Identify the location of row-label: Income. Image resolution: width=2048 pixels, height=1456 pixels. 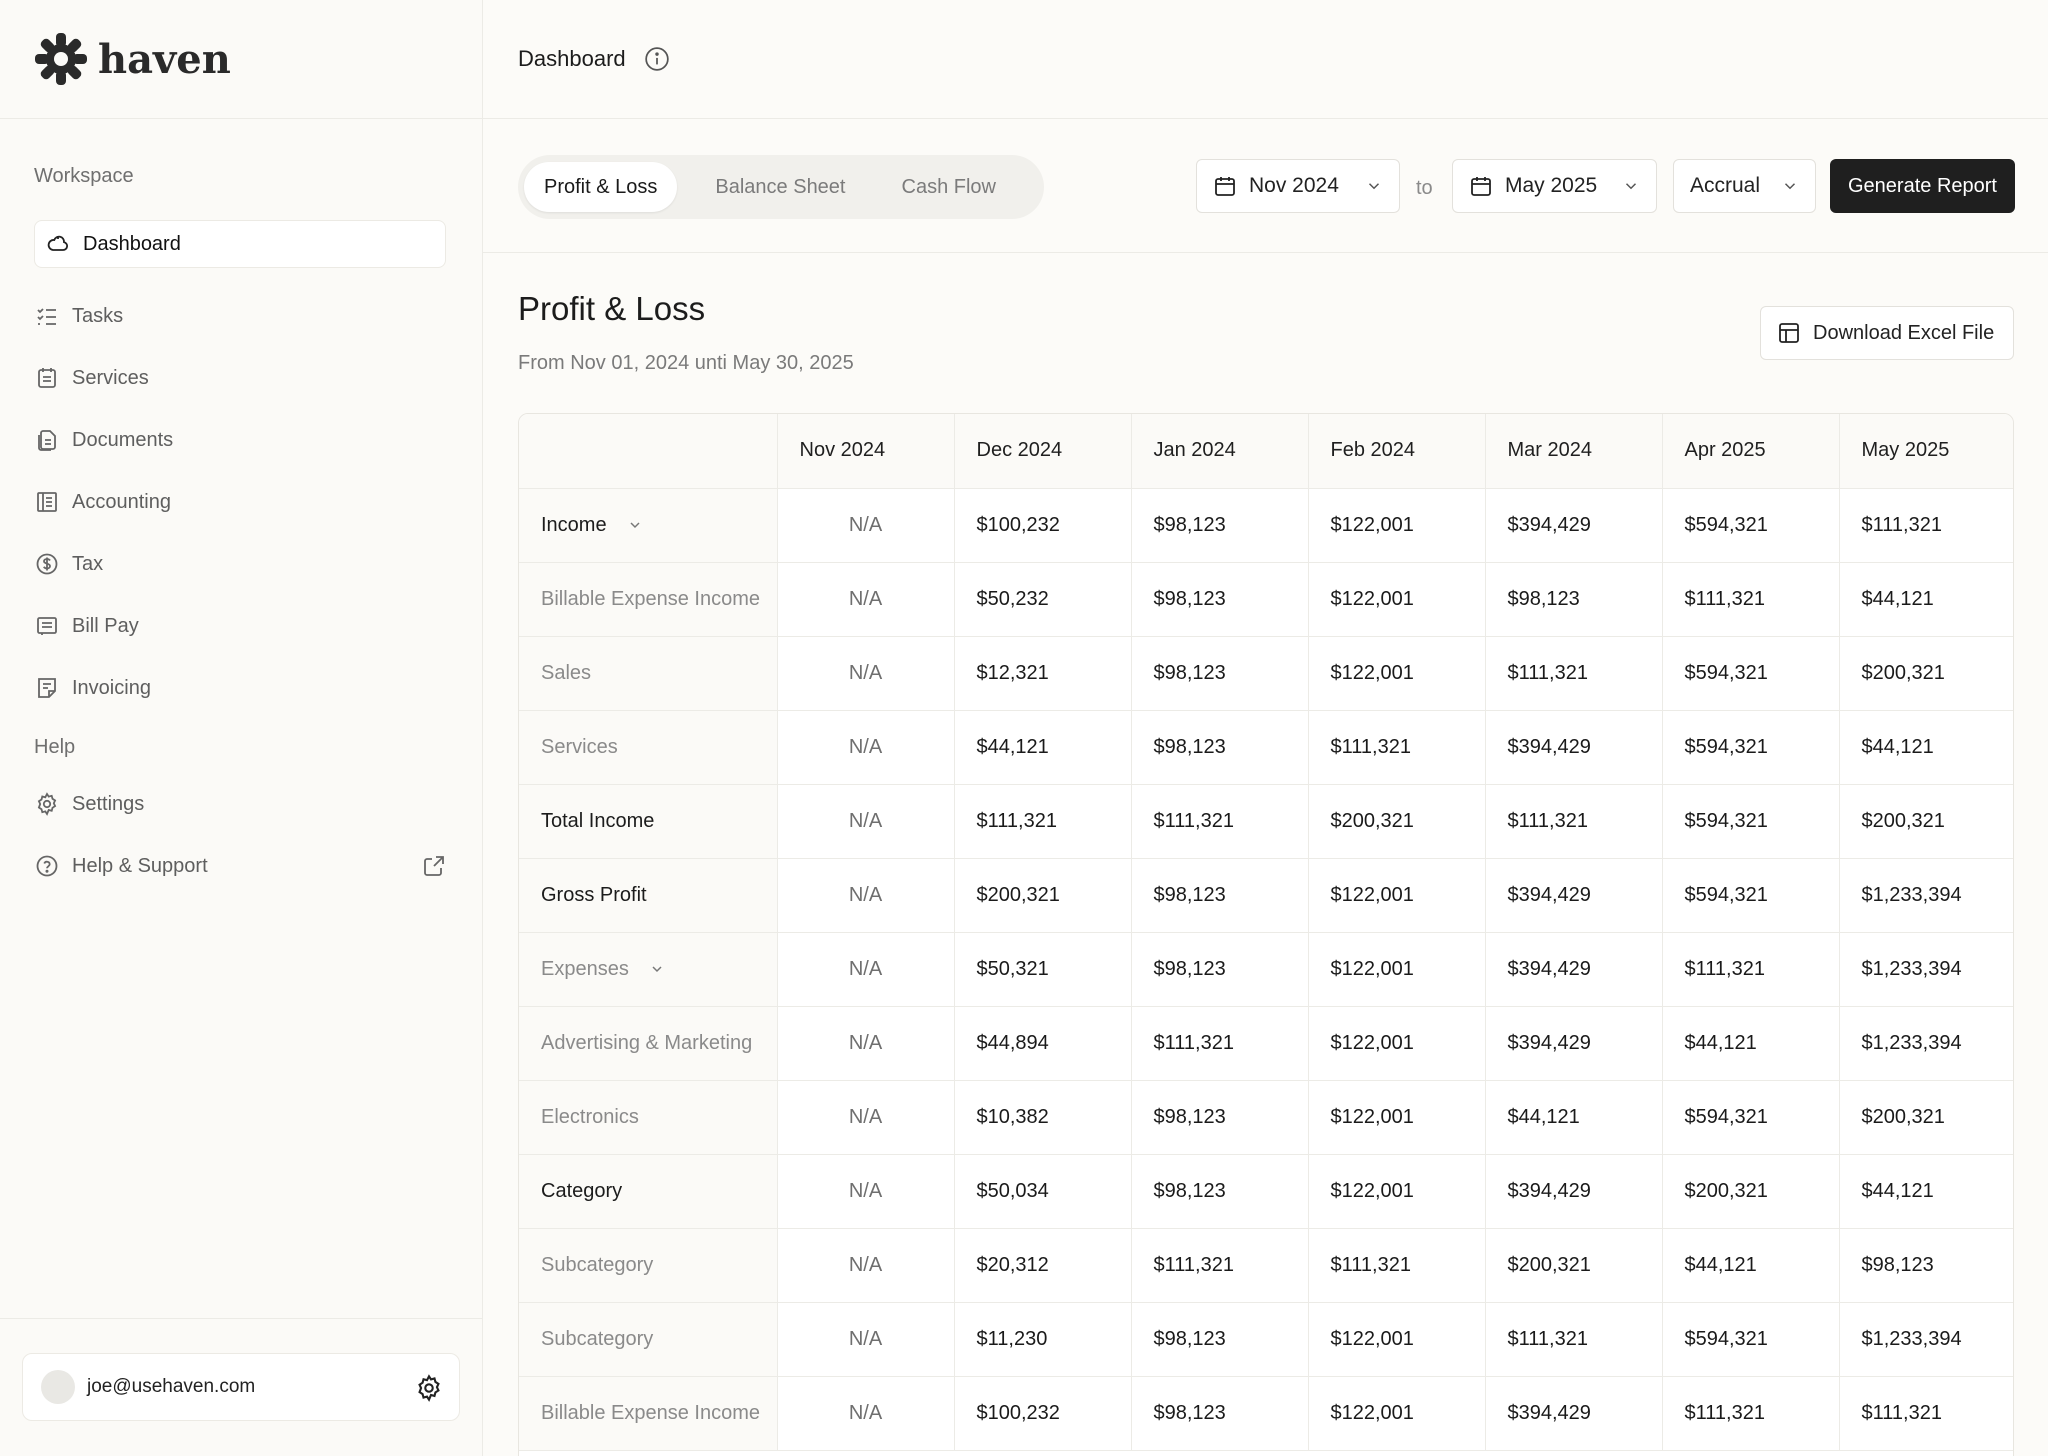
(574, 524).